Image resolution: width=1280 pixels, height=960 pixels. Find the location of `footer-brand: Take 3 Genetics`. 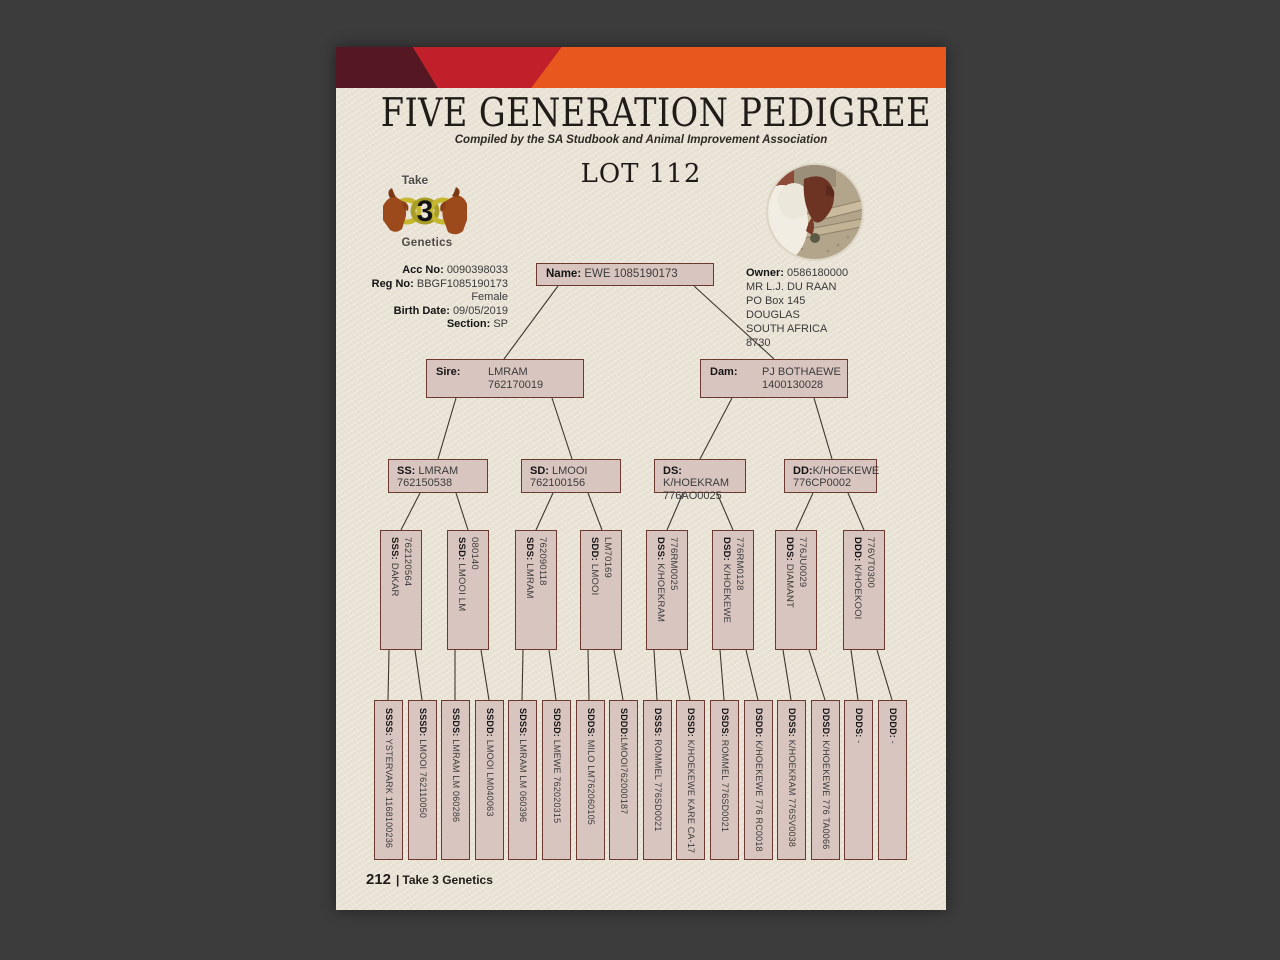

footer-brand: Take 3 Genetics is located at coordinates (447, 880).